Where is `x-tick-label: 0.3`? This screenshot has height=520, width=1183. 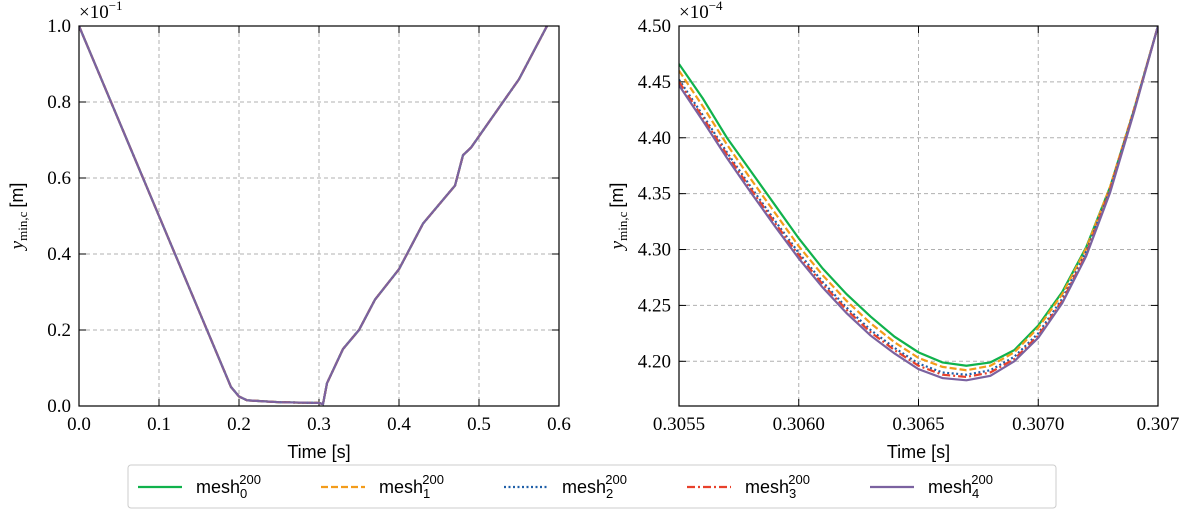
x-tick-label: 0.3 is located at coordinates (319, 424).